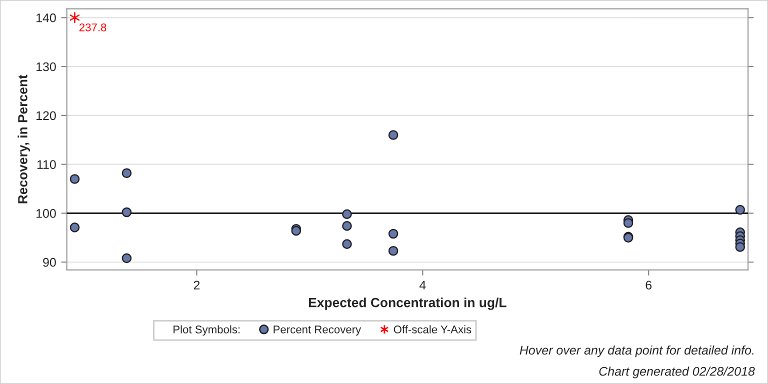 This screenshot has height=384, width=768. What do you see at coordinates (197, 285) in the screenshot?
I see `x-tick-label: 2` at bounding box center [197, 285].